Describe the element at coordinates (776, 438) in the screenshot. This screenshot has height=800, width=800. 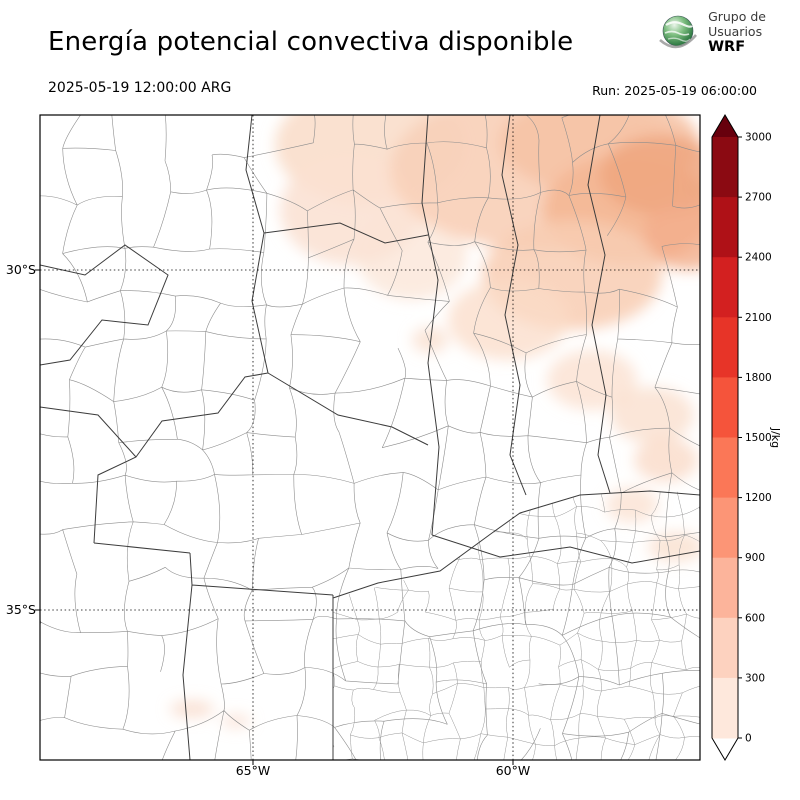
I see `colorbar-units-label: J/kg` at that location.